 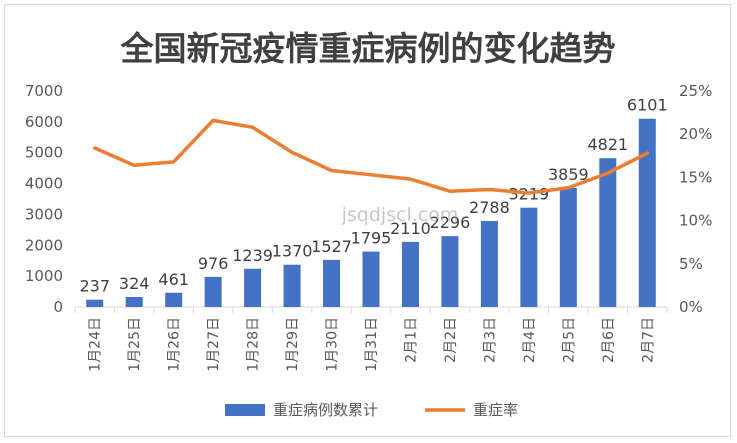 What do you see at coordinates (331, 246) in the screenshot?
I see `bar-data-label: 1527` at bounding box center [331, 246].